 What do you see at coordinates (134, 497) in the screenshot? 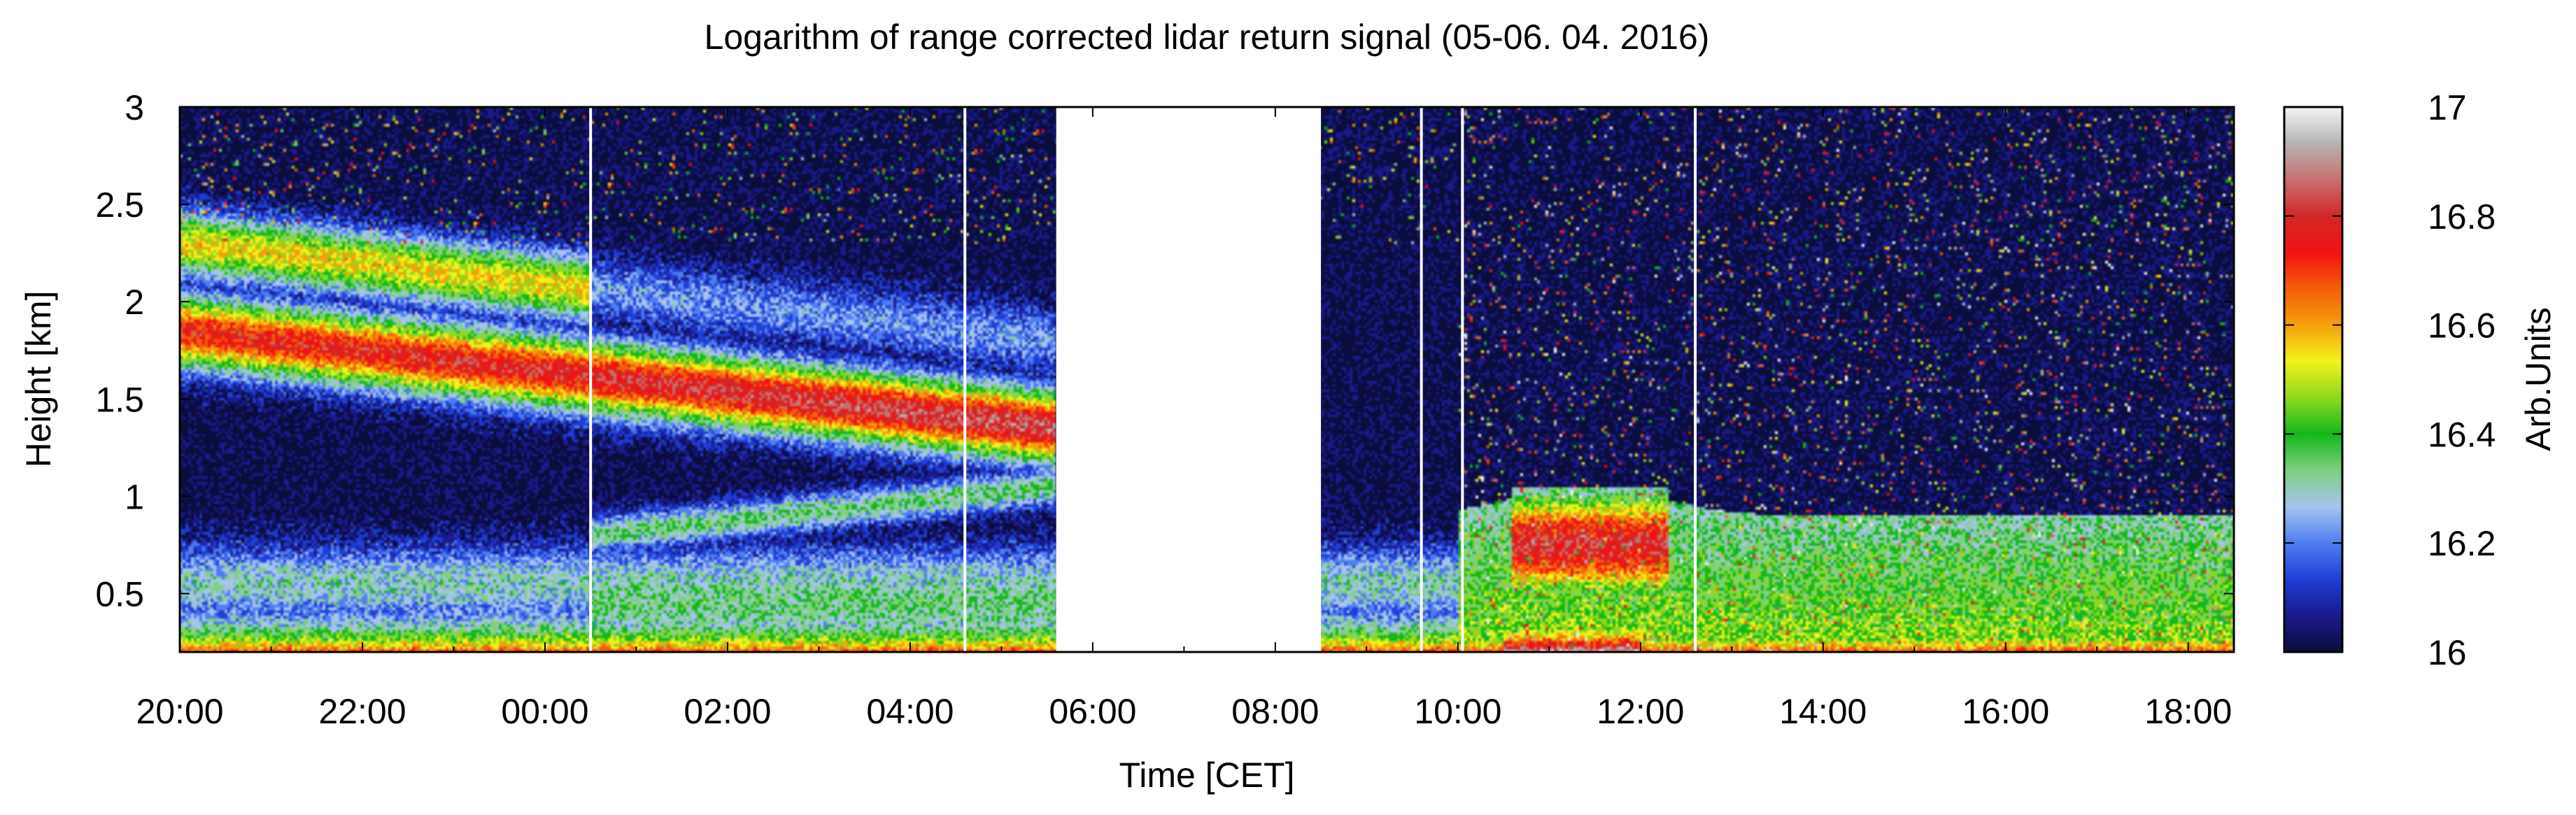
I see `y-tick-label: 1` at bounding box center [134, 497].